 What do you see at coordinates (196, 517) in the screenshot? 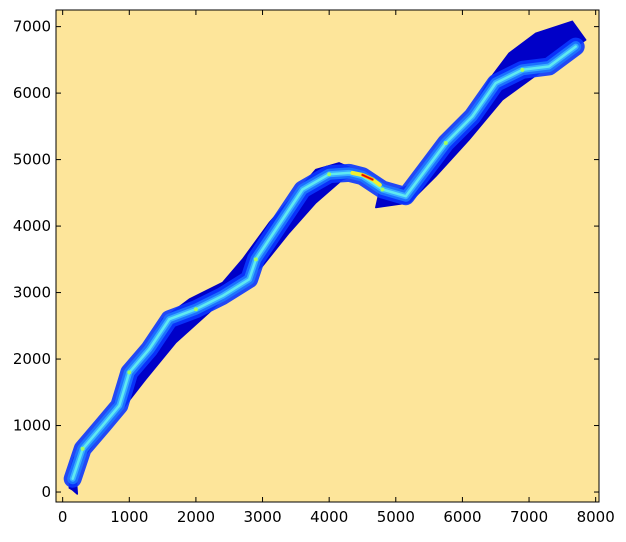
I see `x-tick-label: 2000` at bounding box center [196, 517].